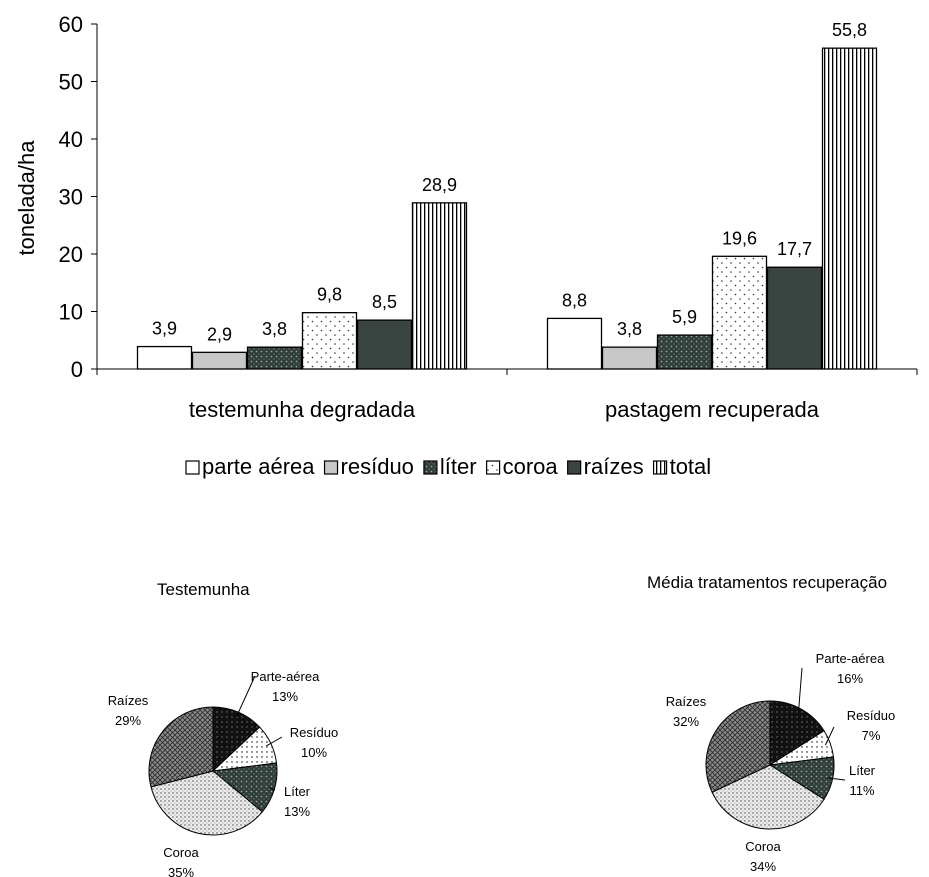 This screenshot has height=877, width=929. What do you see at coordinates (26, 198) in the screenshot?
I see `y-axis-label: tonelada/ha` at bounding box center [26, 198].